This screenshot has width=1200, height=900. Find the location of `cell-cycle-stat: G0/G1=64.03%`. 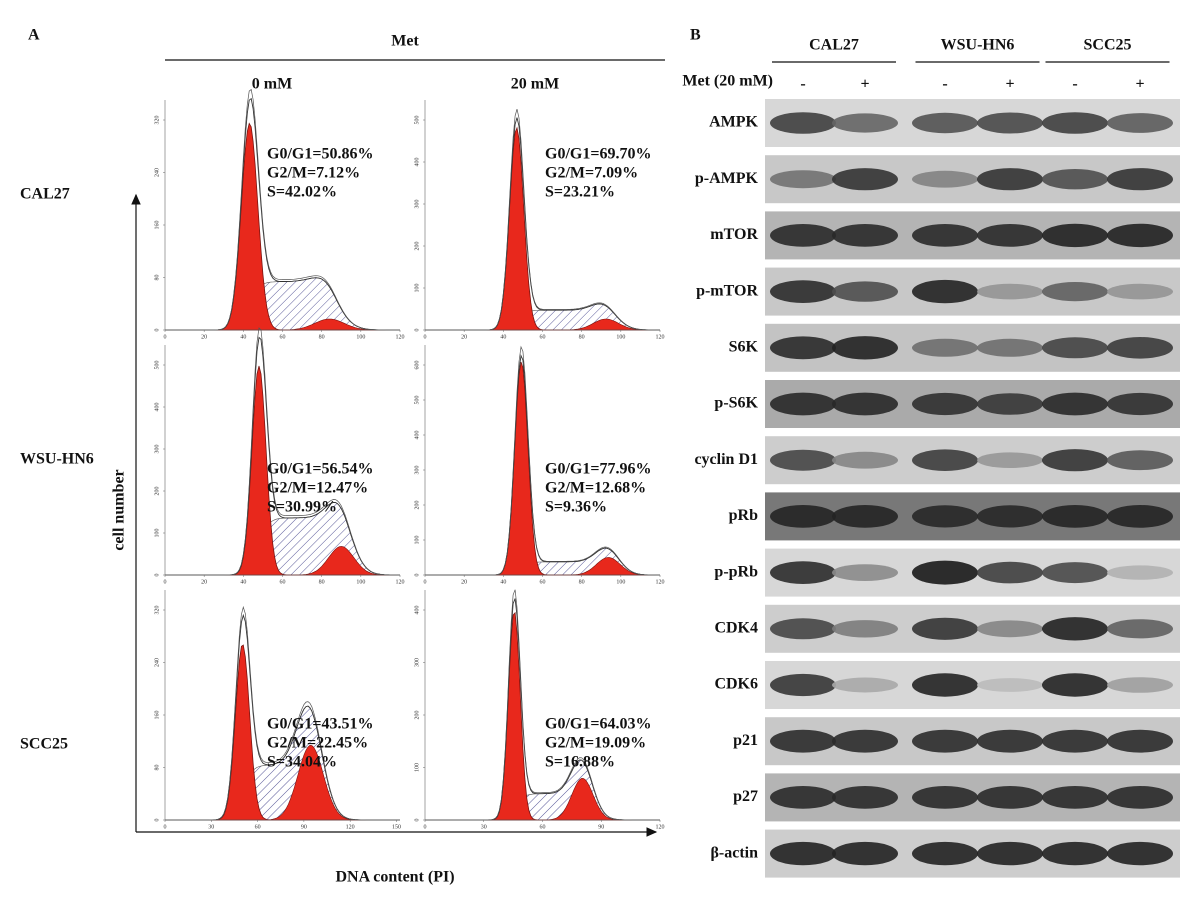

cell-cycle-stat: G0/G1=64.03% is located at coordinates (598, 724).